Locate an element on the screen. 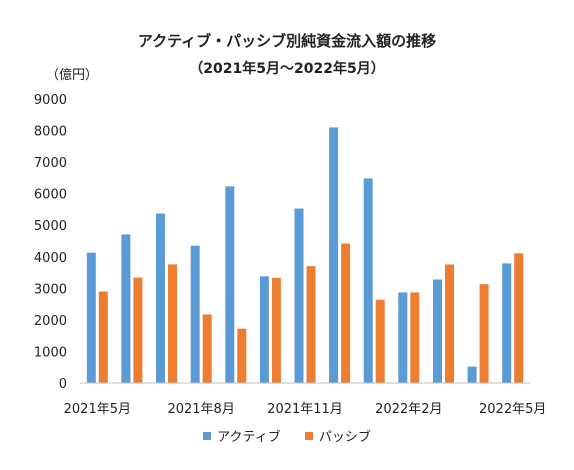 This screenshot has width=574, height=470. y-tick-label: 4000 is located at coordinates (50, 258).